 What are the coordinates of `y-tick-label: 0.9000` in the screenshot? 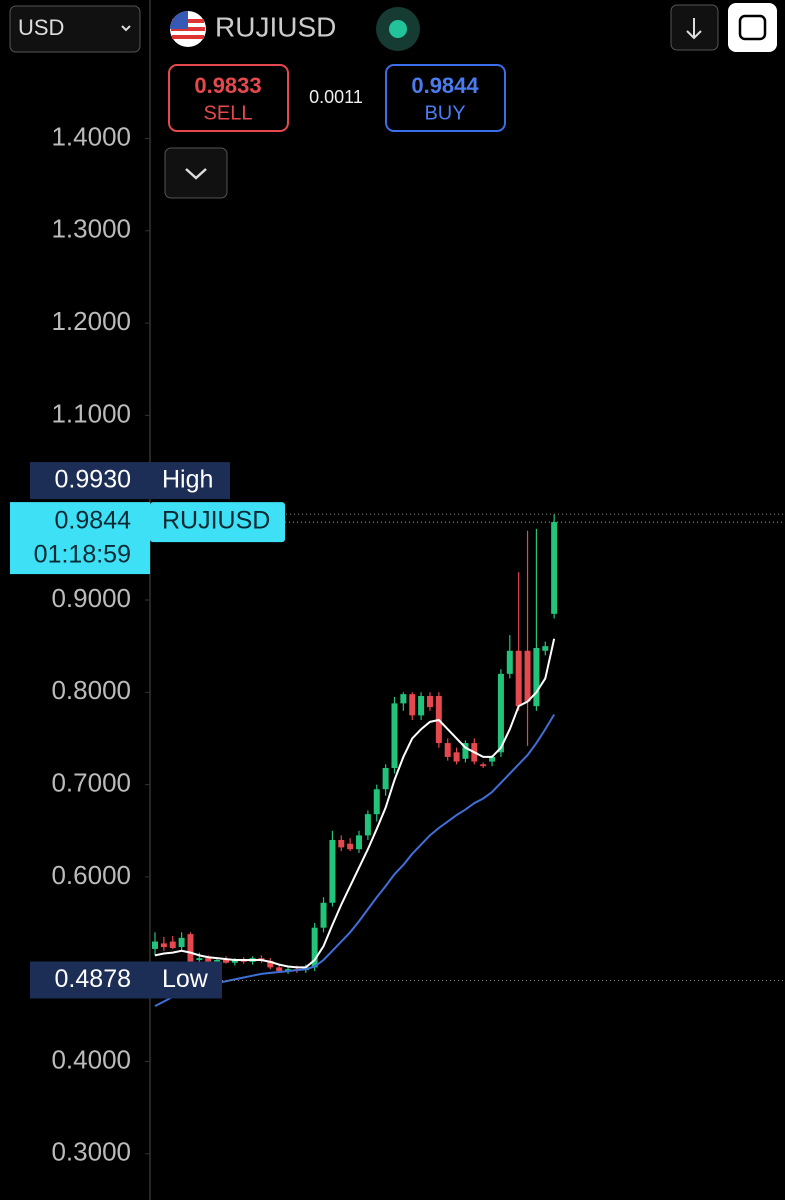 It's located at (91, 598).